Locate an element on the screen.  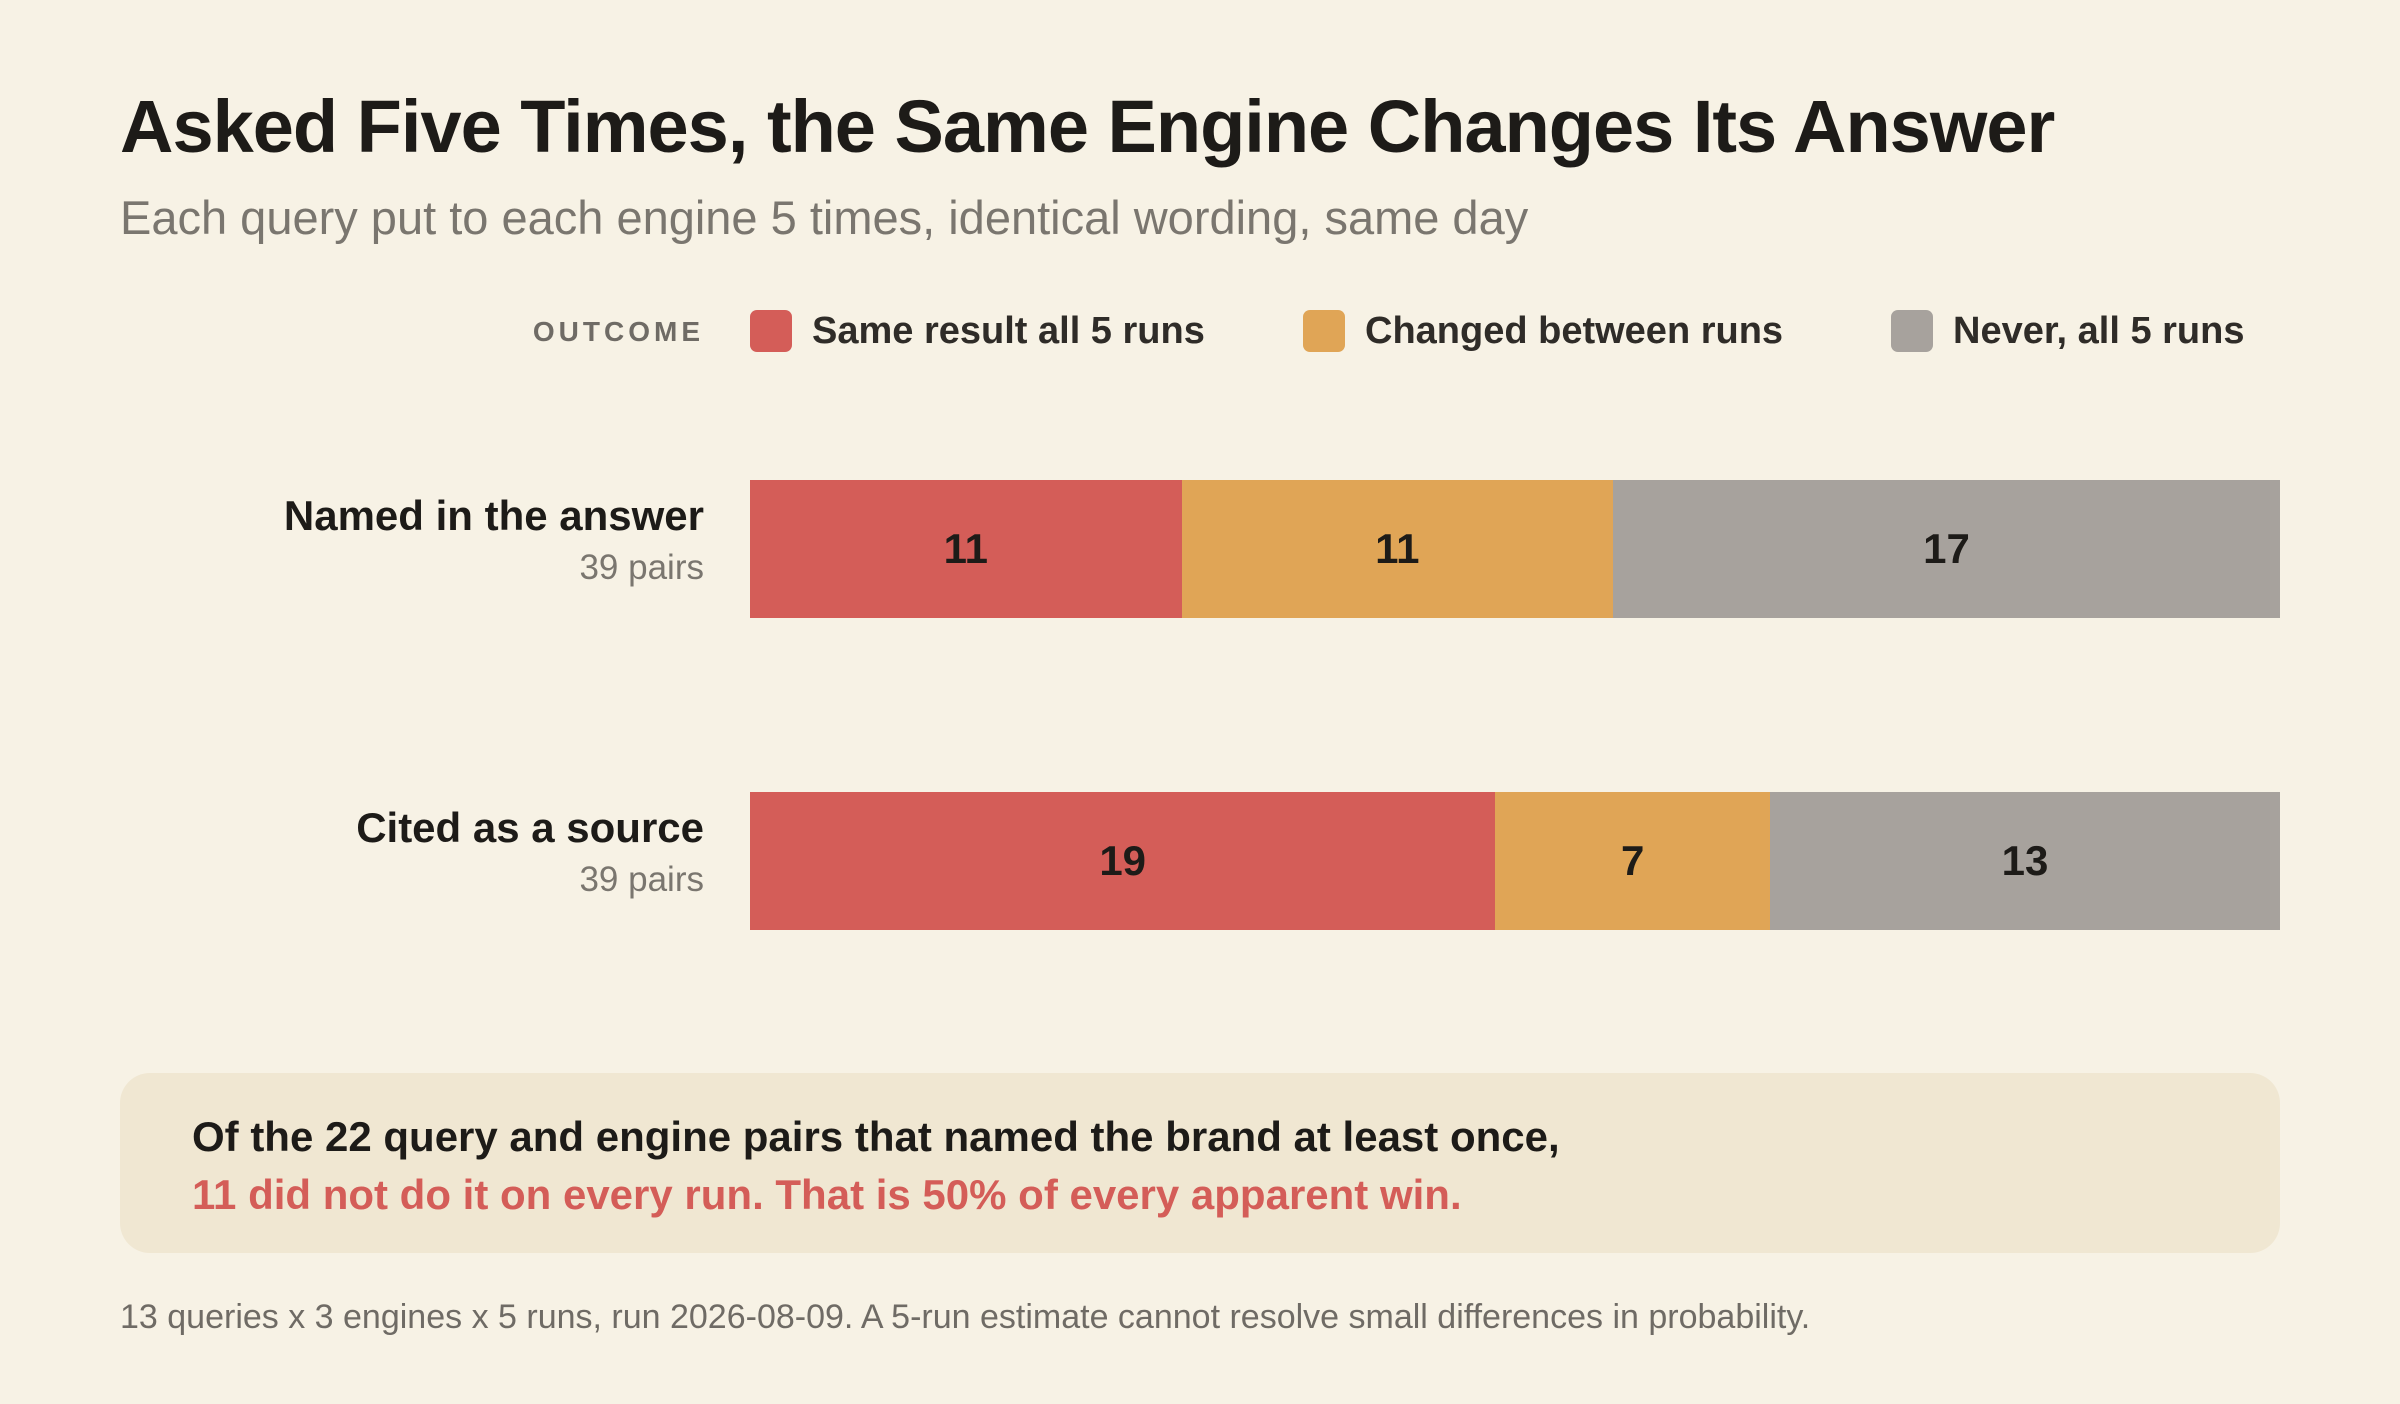
data-label-cited-same: 19 is located at coordinates (1123, 860).